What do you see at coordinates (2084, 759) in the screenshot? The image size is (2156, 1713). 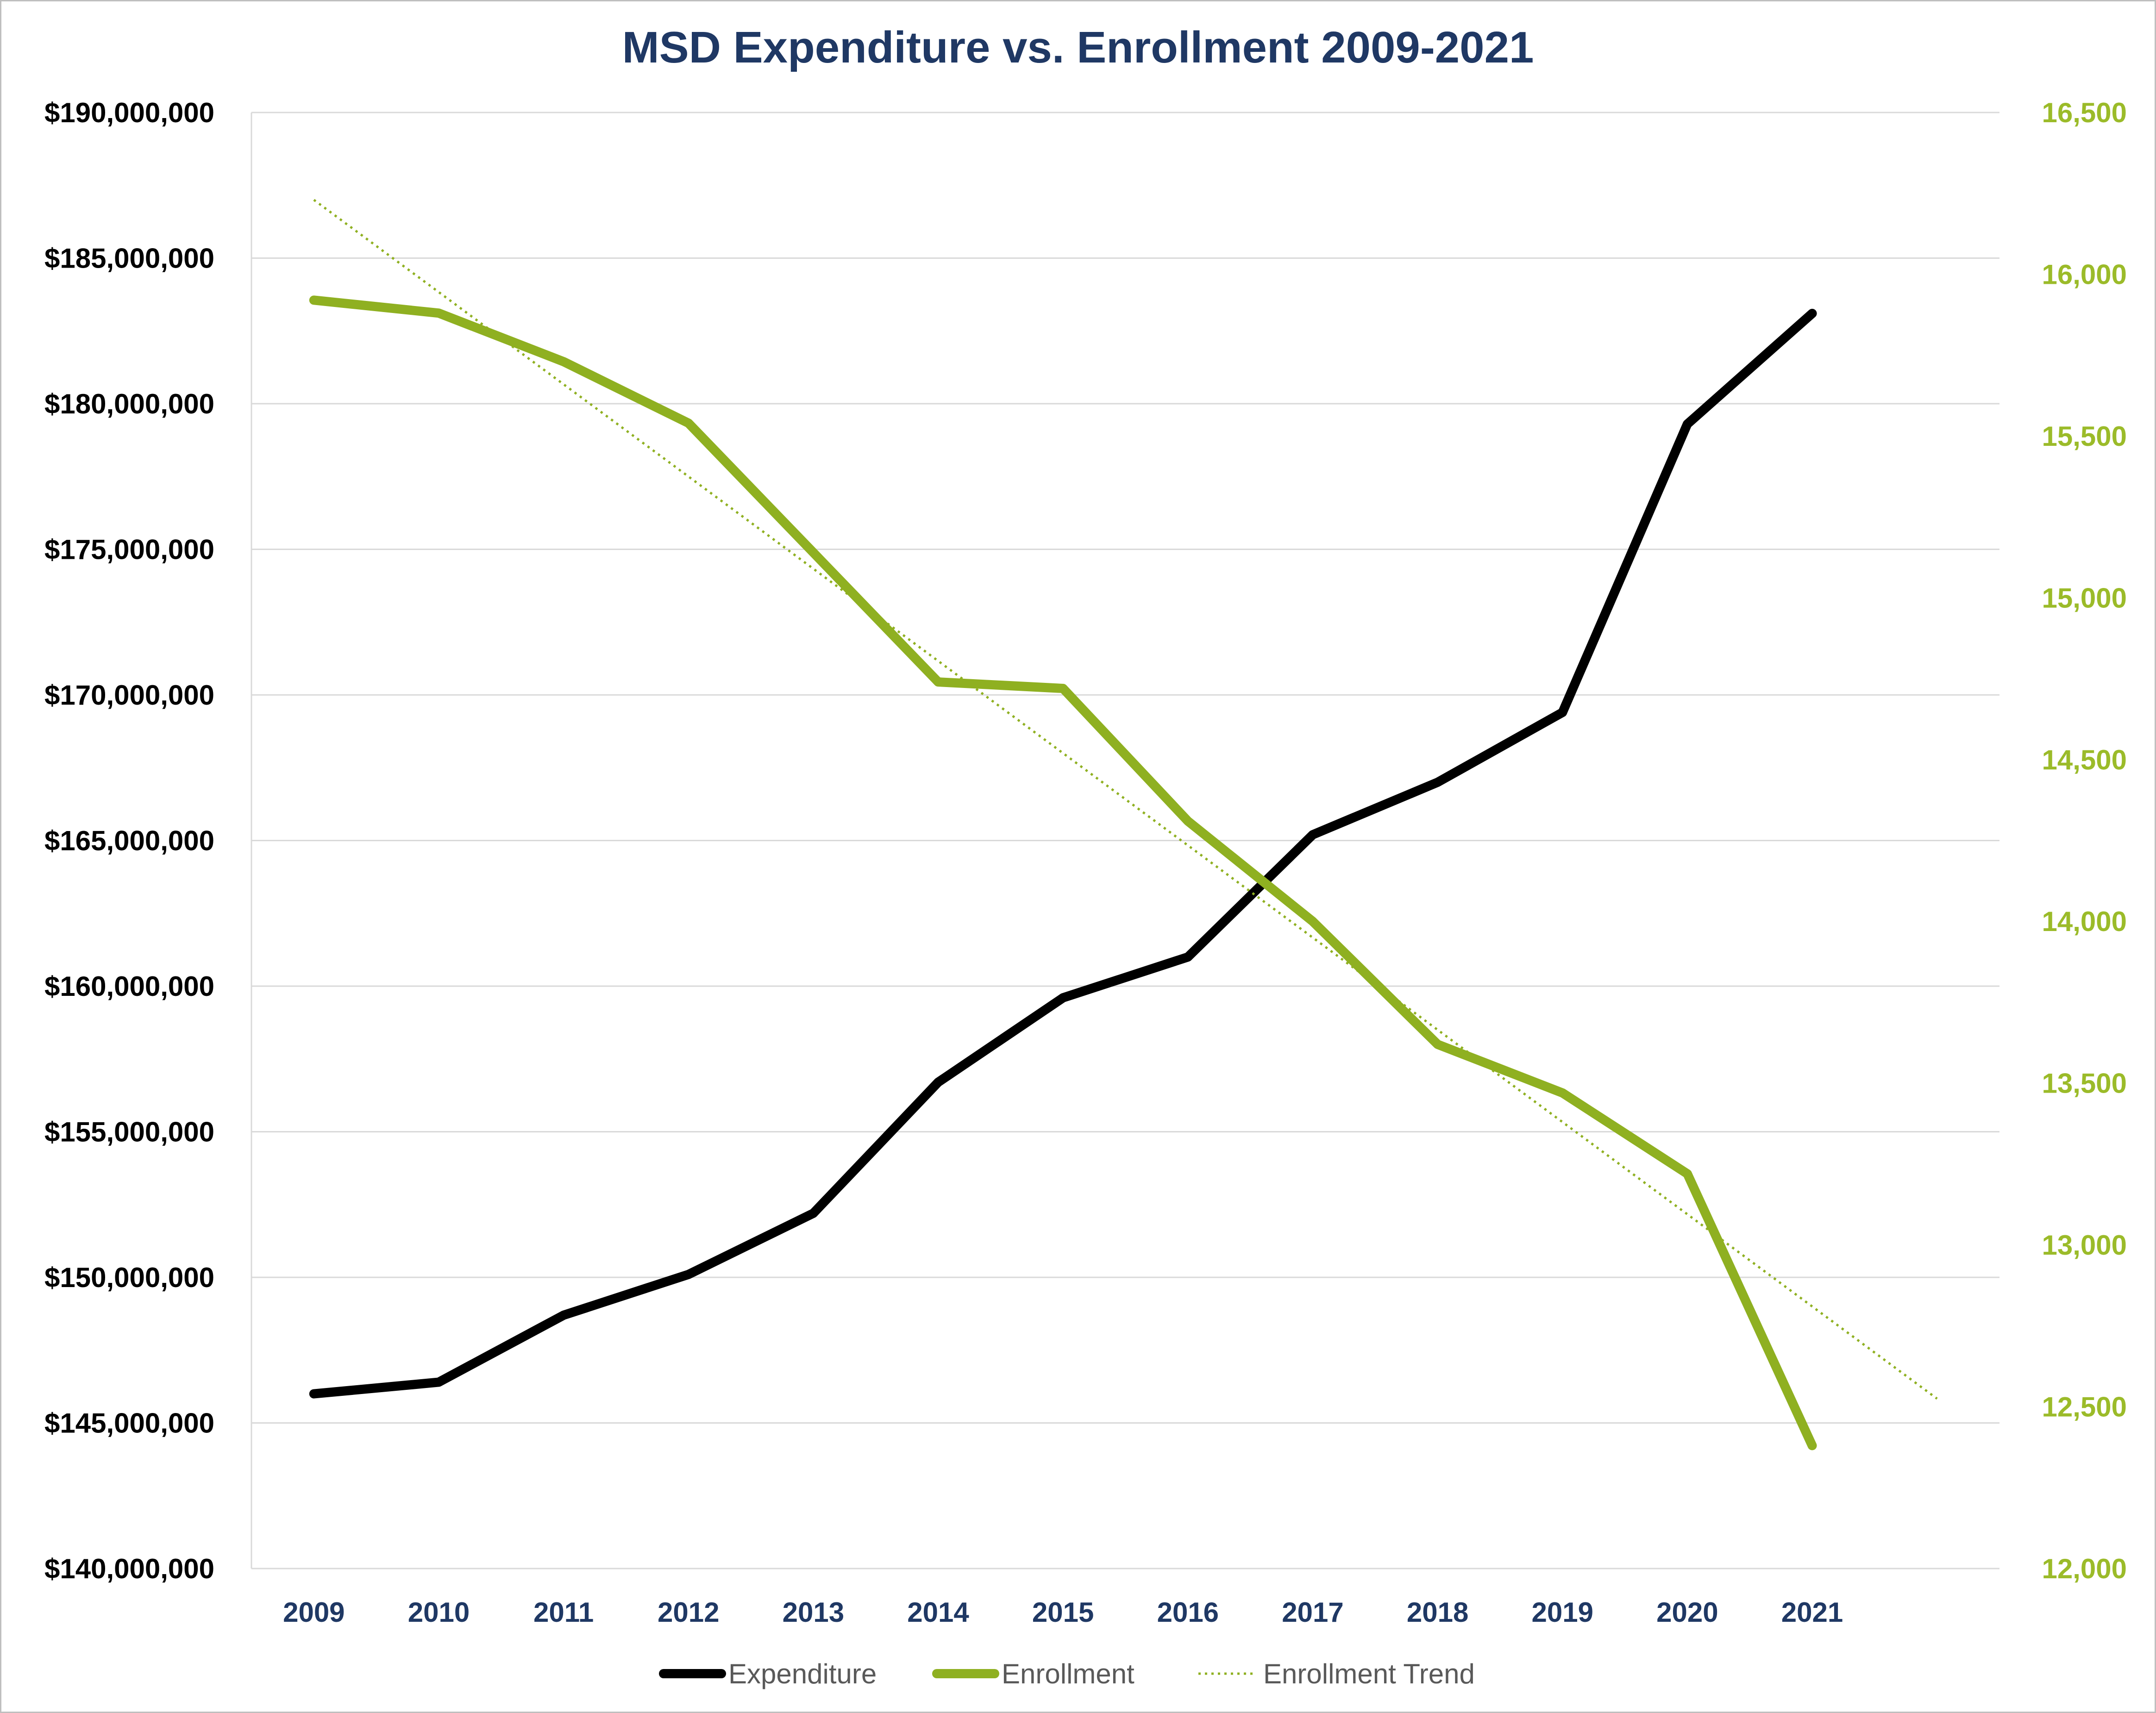 I see `right-y-tick-label: 14,500` at bounding box center [2084, 759].